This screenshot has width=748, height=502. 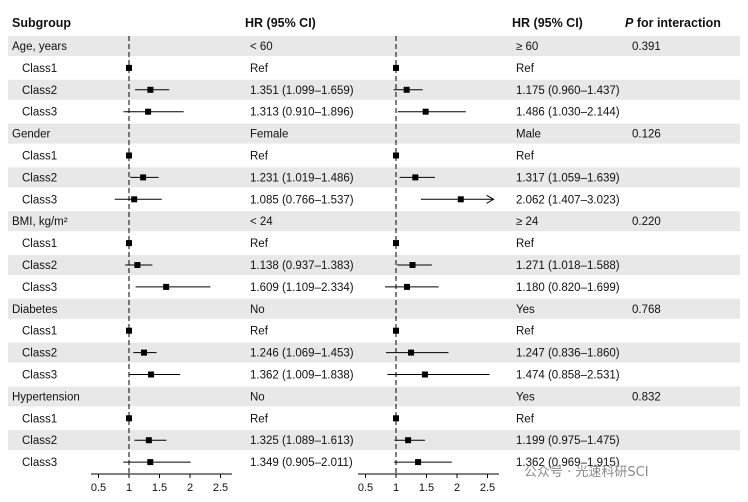 What do you see at coordinates (302, 354) in the screenshot?
I see `hr-text-left: 1.246 (1.069–1.453)` at bounding box center [302, 354].